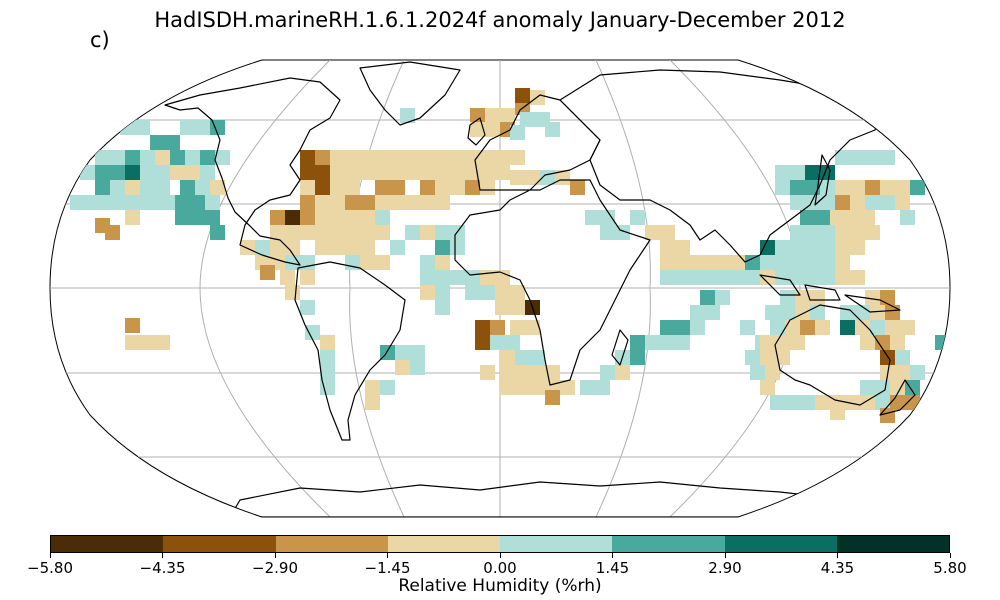 The height and width of the screenshot is (600, 1000). I want to click on greenland-outline, so click(410, 93).